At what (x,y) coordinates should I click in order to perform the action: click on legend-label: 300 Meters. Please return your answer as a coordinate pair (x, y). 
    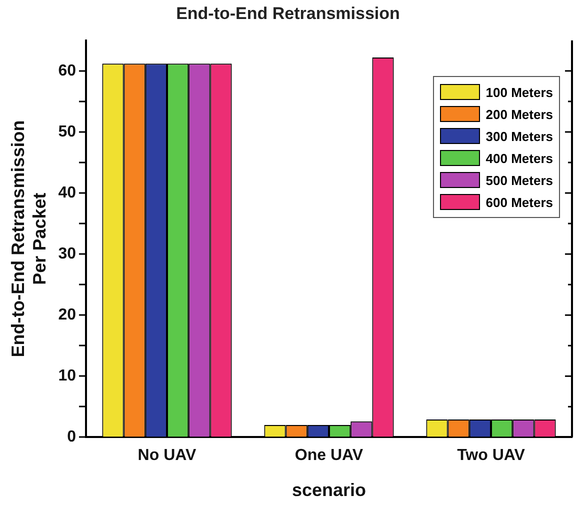
    Looking at the image, I should click on (519, 136).